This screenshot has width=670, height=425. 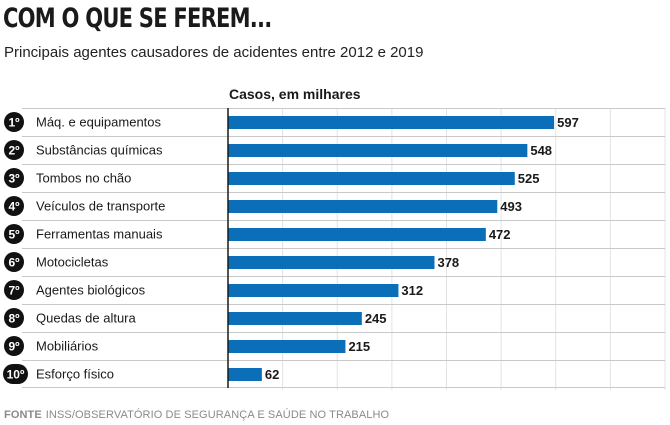 What do you see at coordinates (529, 178) in the screenshot?
I see `value-label: 525` at bounding box center [529, 178].